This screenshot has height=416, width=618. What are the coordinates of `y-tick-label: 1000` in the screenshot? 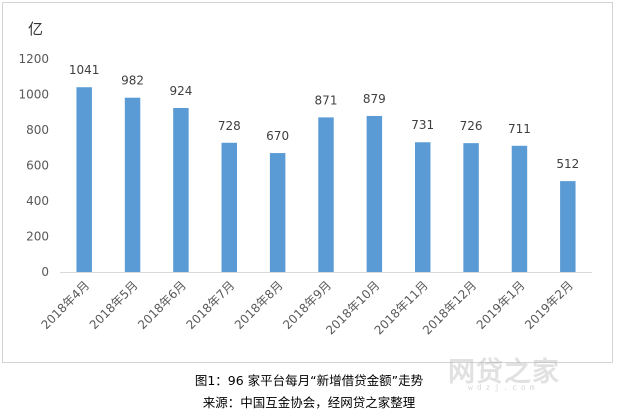 It's located at (33, 95).